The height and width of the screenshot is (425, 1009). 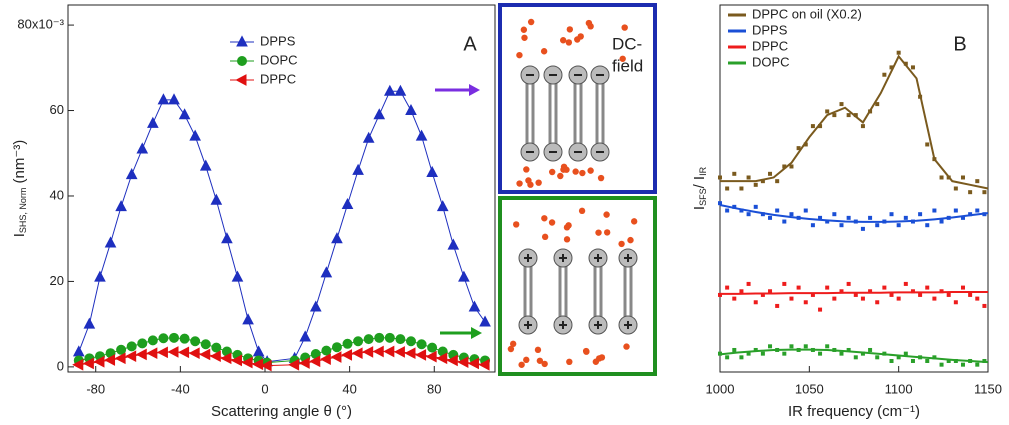 What do you see at coordinates (720, 388) in the screenshot?
I see `x-tick-label: 1000` at bounding box center [720, 388].